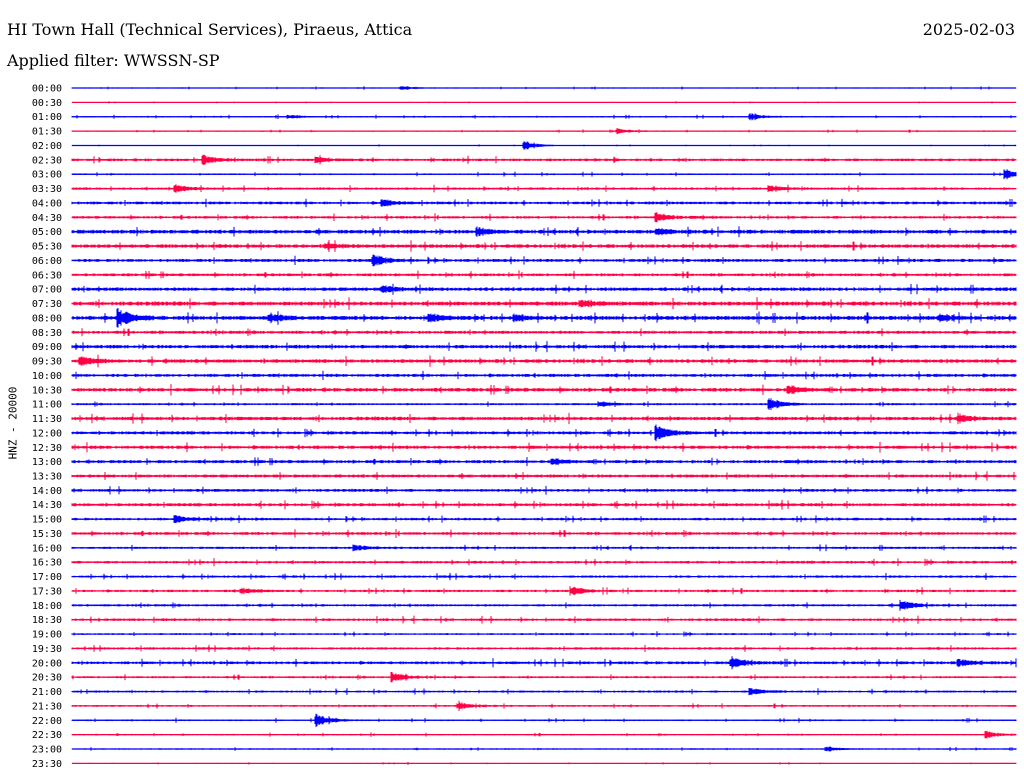 The height and width of the screenshot is (780, 1024). Describe the element at coordinates (47, 505) in the screenshot. I see `time-label: 14:30` at that location.